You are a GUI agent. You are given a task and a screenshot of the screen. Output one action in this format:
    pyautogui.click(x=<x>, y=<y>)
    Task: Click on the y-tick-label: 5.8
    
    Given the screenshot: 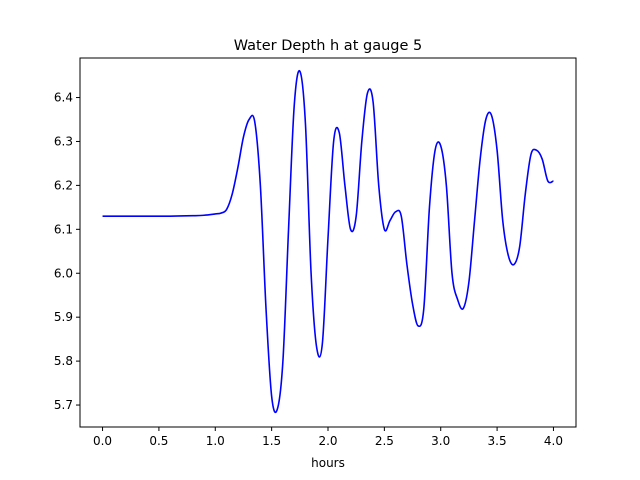 What is the action you would take?
    pyautogui.click(x=63, y=361)
    